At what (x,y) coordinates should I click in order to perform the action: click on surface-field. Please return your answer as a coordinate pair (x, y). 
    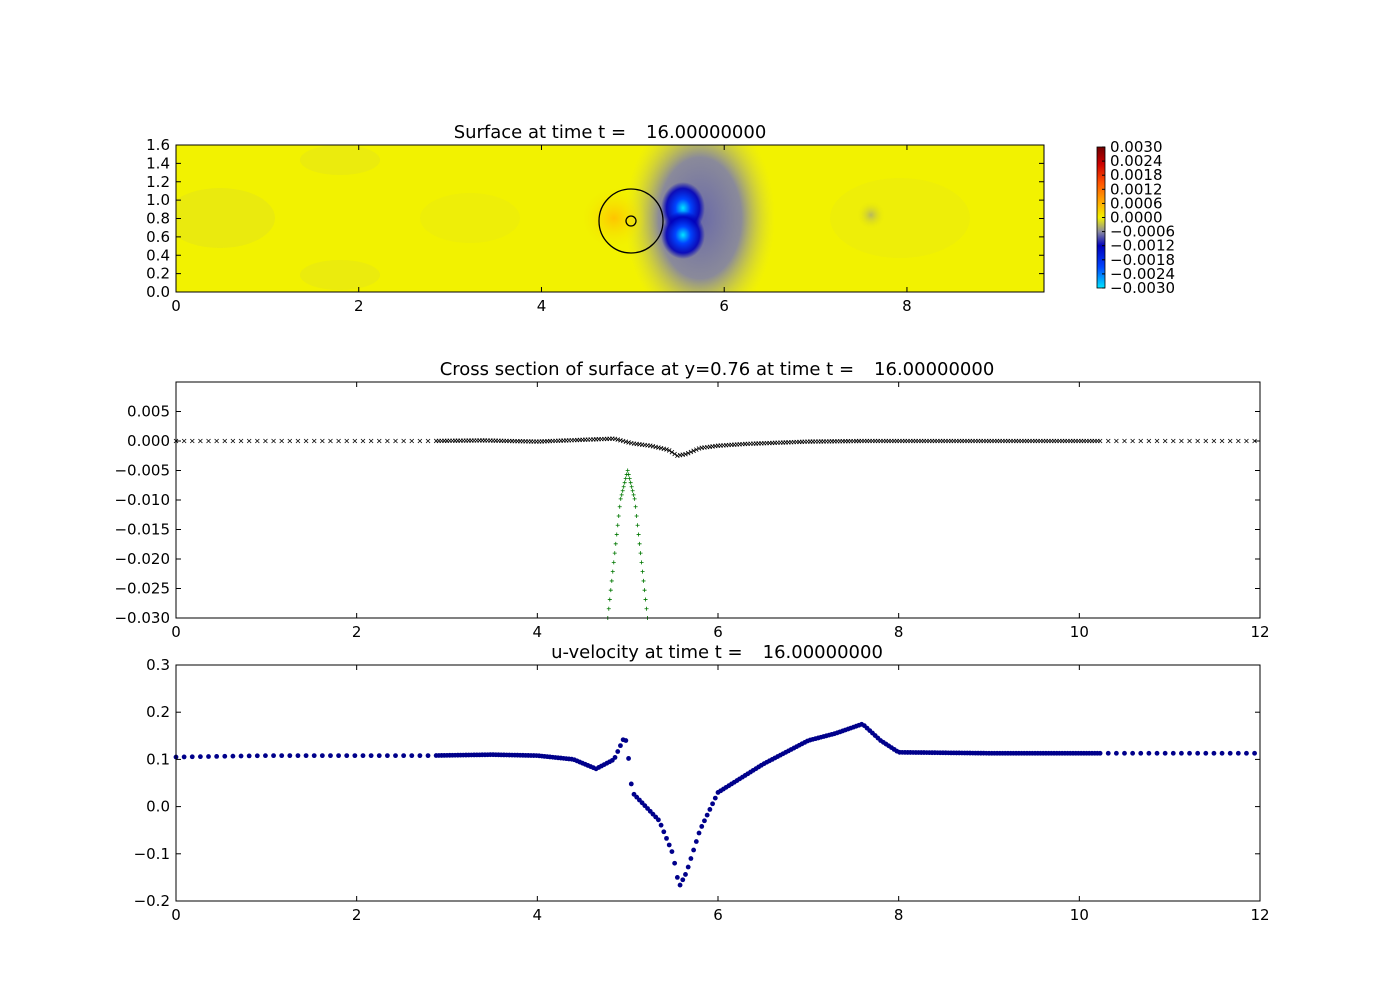
    Looking at the image, I should click on (610, 218).